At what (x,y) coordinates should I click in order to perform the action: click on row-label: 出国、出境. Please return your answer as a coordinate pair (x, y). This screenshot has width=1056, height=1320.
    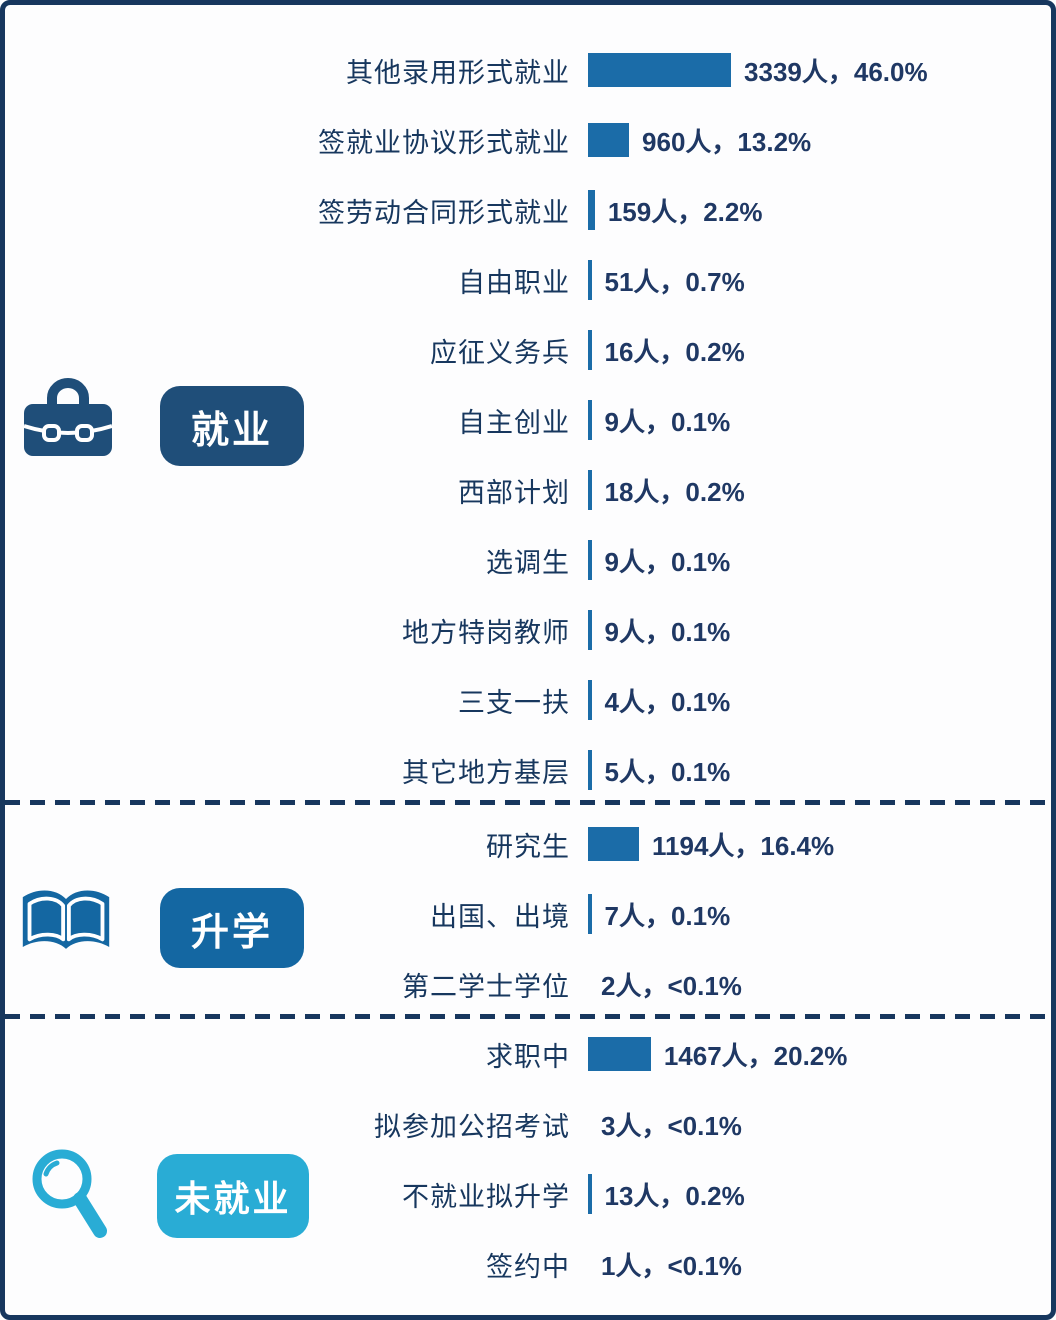
    Looking at the image, I should click on (500, 916).